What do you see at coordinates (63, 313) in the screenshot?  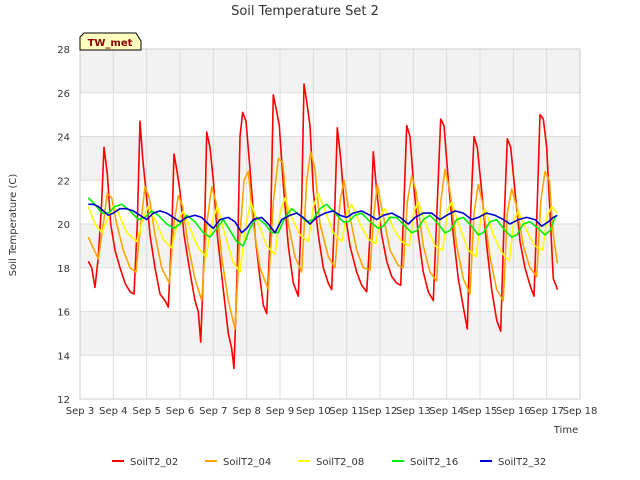 I see `y-tick-label: 16` at bounding box center [63, 313].